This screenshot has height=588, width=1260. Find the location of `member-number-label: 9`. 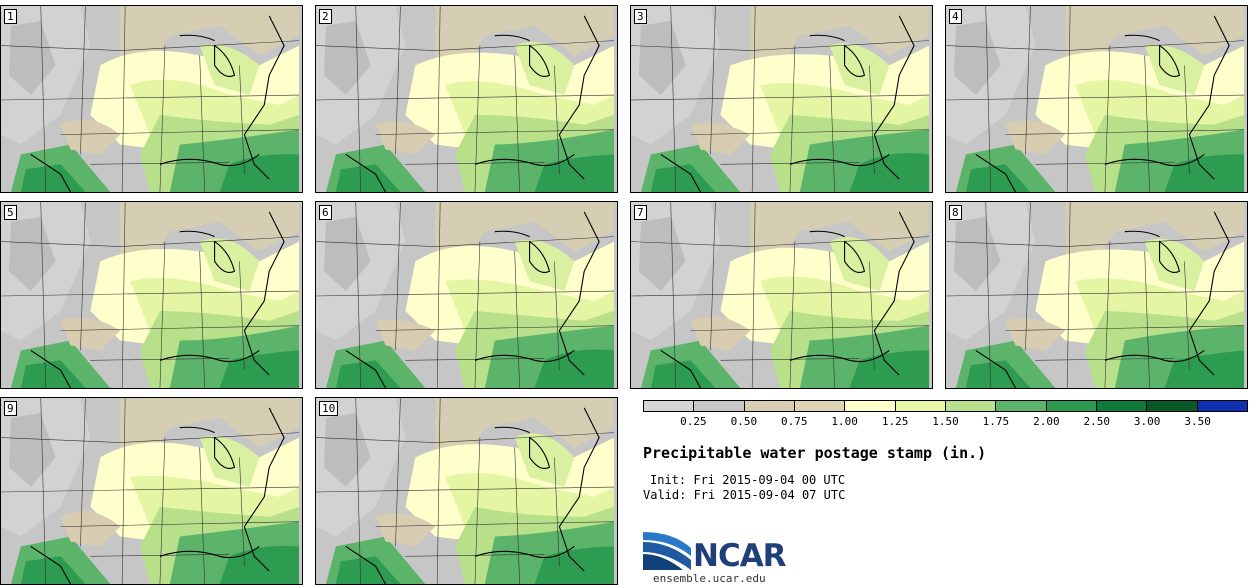

member-number-label: 9 is located at coordinates (10, 408).